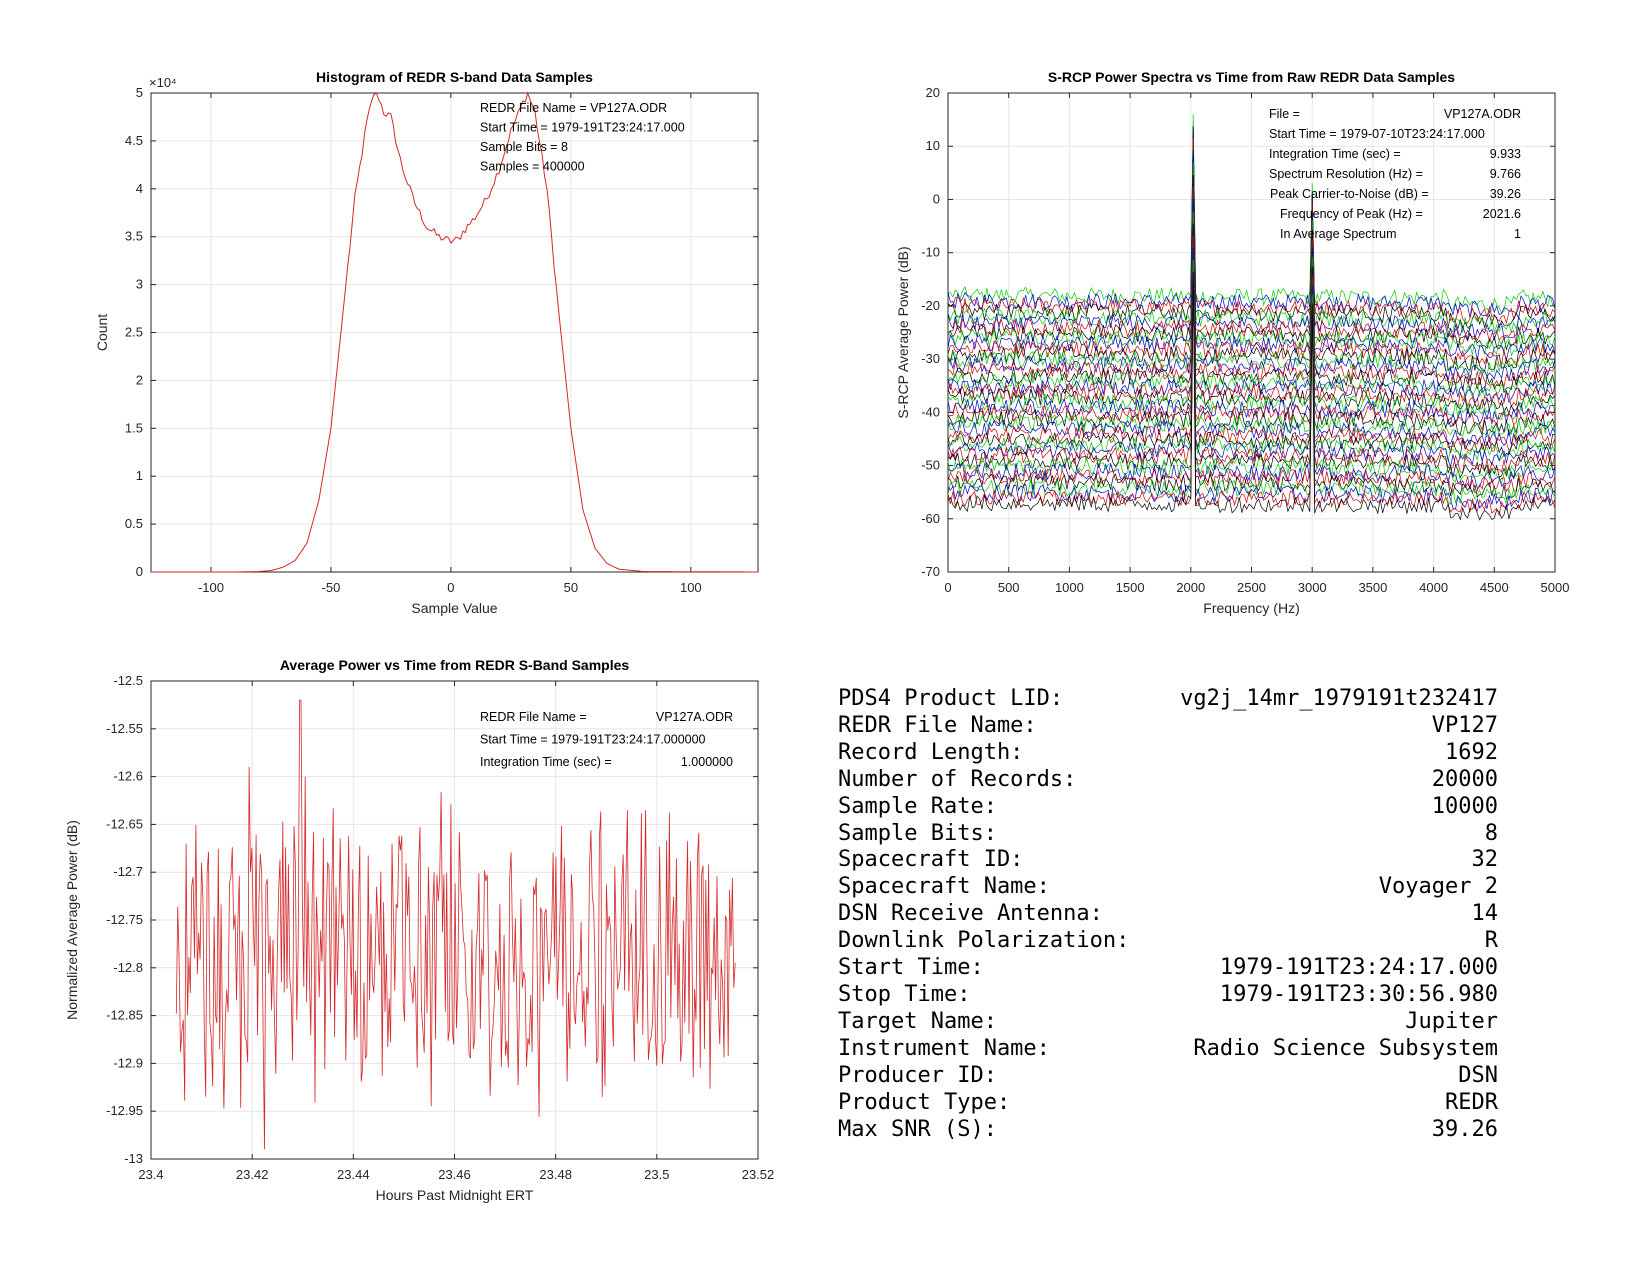 The width and height of the screenshot is (1650, 1275). I want to click on annotation-label: REDR File Name =, so click(533, 717).